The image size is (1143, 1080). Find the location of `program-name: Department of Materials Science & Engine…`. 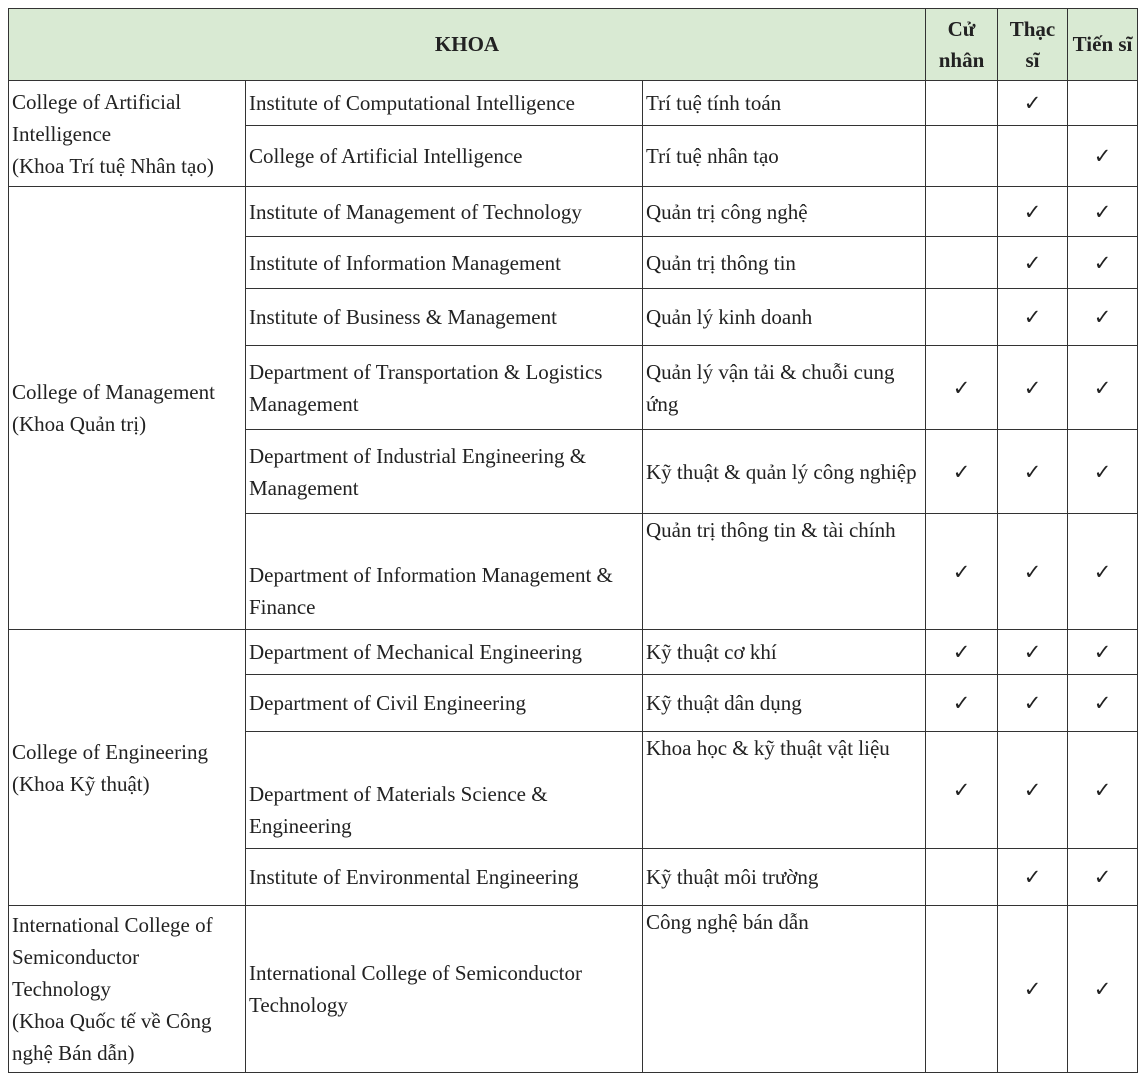

program-name: Department of Materials Science & Engine… is located at coordinates (444, 790).